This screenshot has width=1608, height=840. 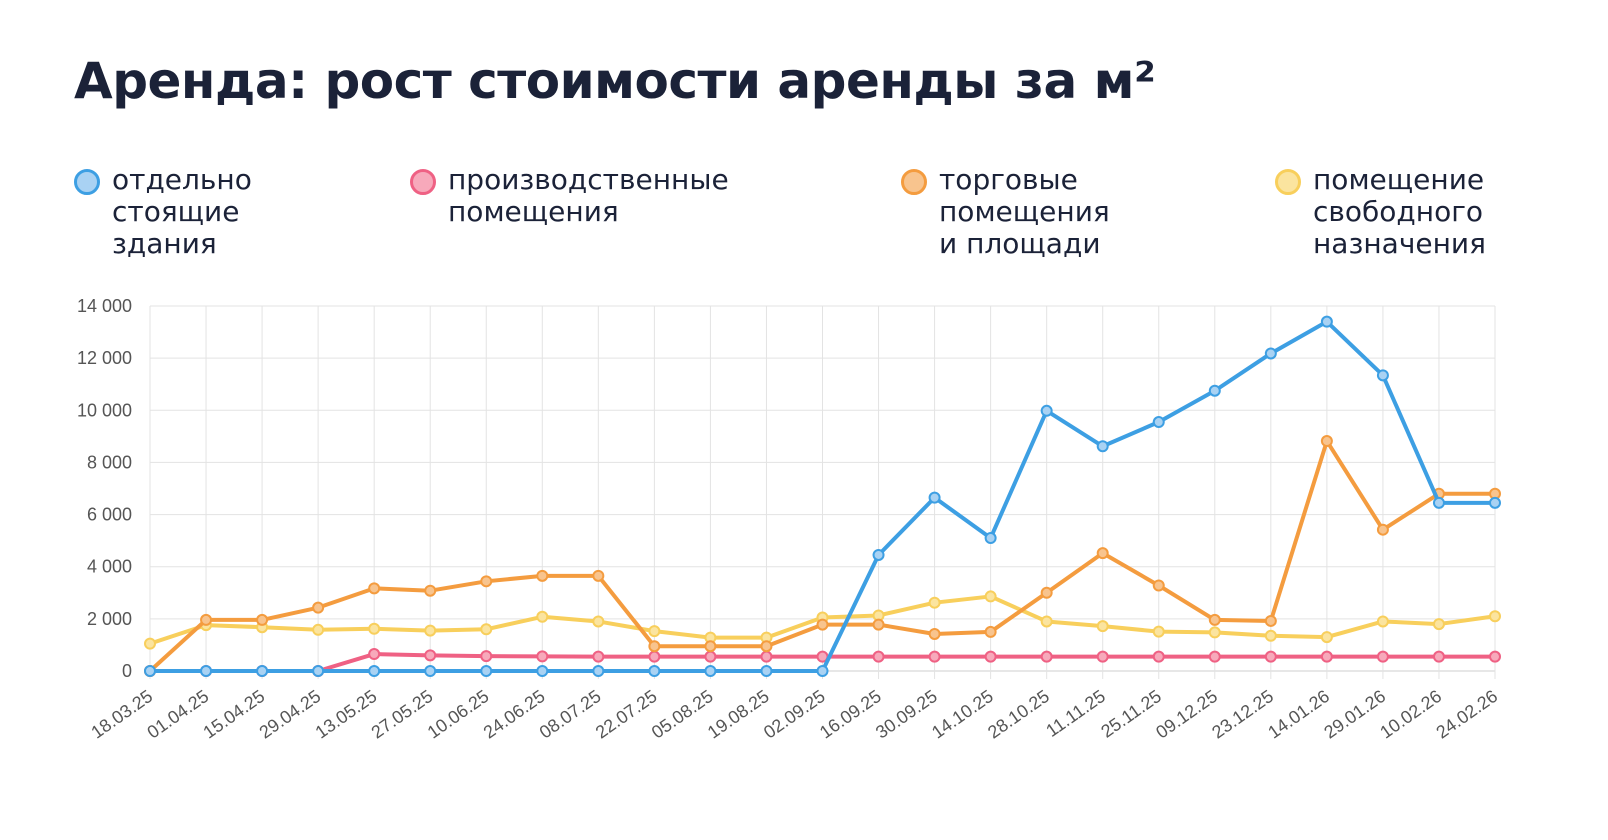 I want to click on legend-item-industrial: производственные помещения, so click(x=569, y=196).